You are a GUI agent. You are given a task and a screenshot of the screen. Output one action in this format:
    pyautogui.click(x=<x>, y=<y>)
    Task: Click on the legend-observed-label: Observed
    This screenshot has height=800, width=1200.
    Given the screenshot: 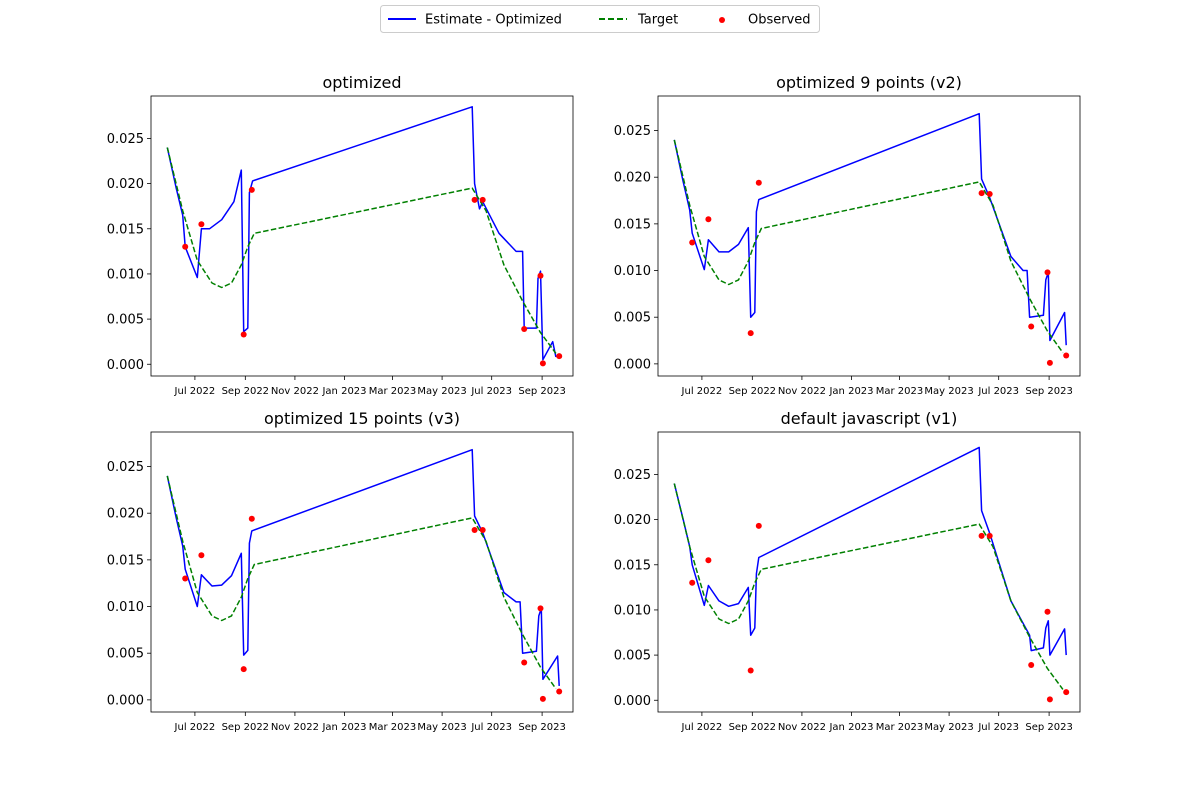 What is the action you would take?
    pyautogui.click(x=779, y=20)
    